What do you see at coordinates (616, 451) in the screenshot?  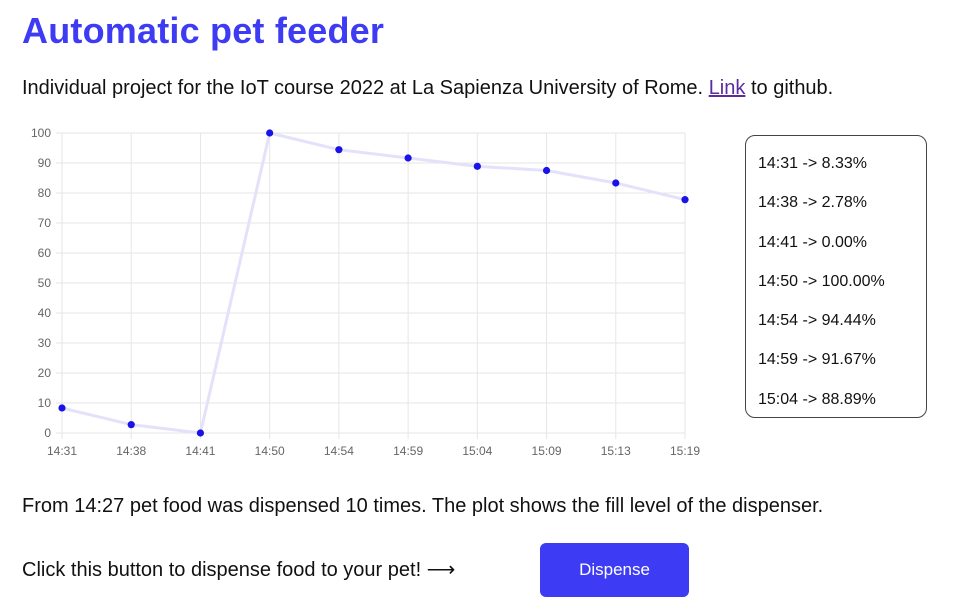 I see `x-tick-label: 15:13` at bounding box center [616, 451].